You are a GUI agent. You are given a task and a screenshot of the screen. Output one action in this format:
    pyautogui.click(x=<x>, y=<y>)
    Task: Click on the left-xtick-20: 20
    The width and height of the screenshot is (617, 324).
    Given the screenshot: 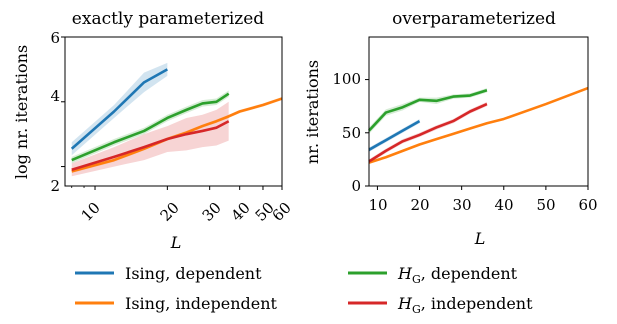 What is the action you would take?
    pyautogui.click(x=170, y=212)
    